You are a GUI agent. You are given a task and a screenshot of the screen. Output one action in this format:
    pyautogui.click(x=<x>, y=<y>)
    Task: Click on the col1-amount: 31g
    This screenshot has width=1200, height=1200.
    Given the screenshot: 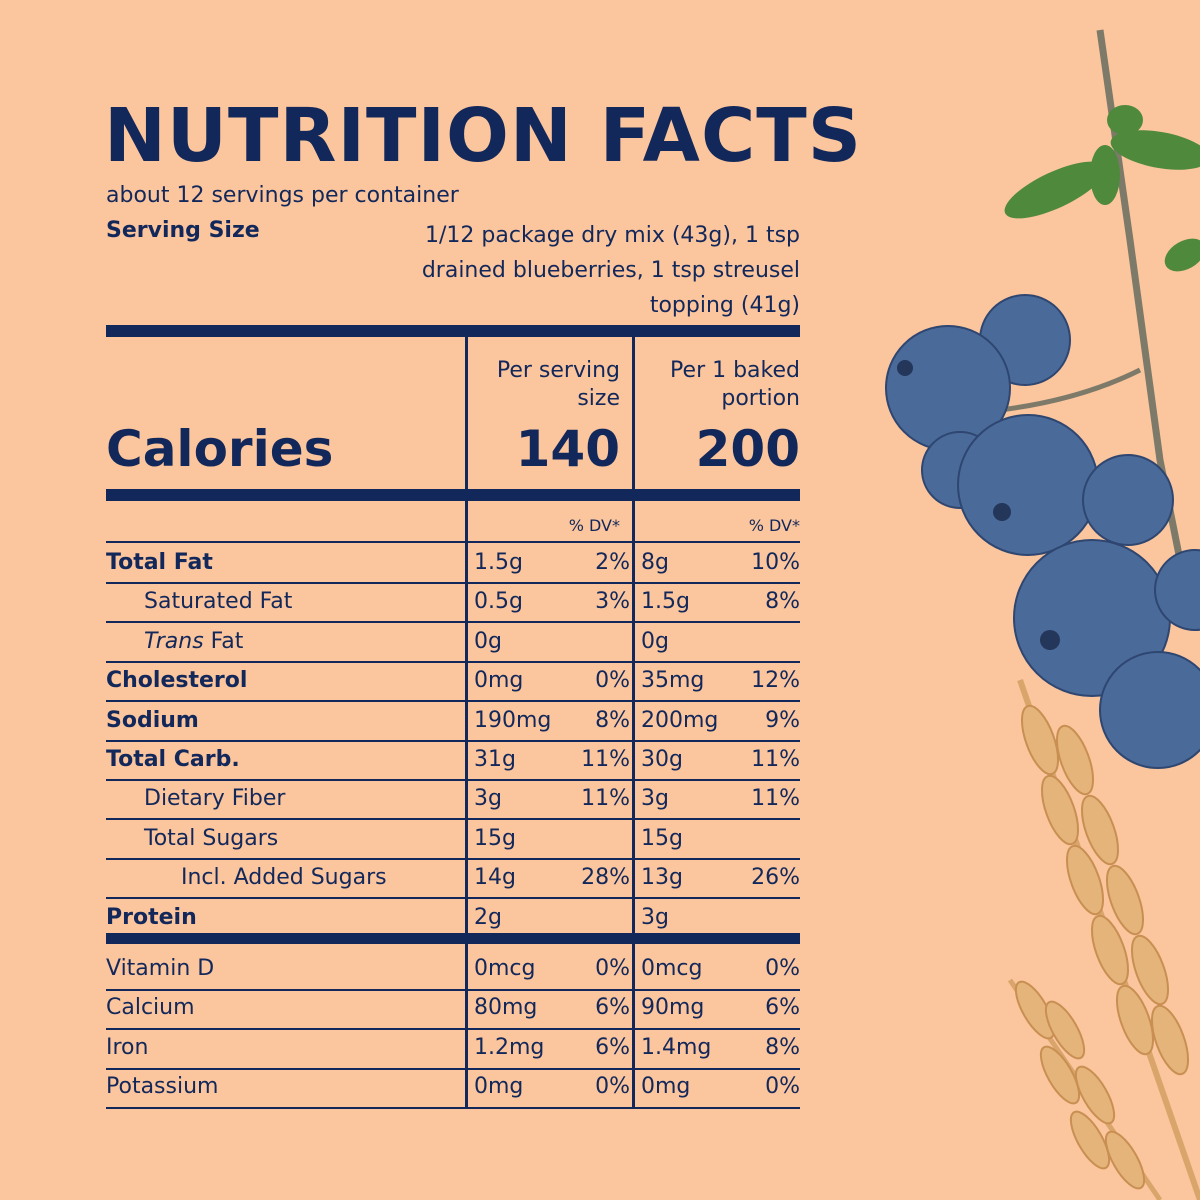 What is the action you would take?
    pyautogui.click(x=495, y=759)
    